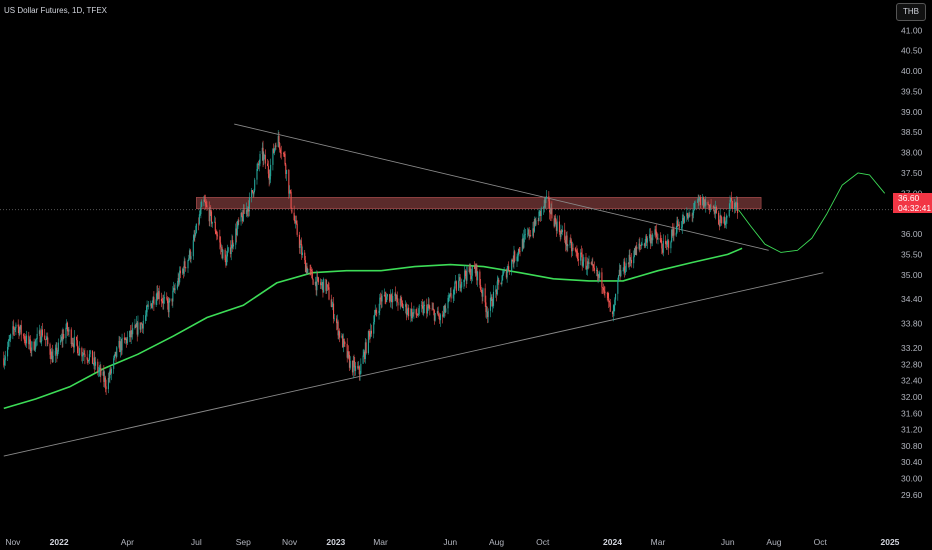 This screenshot has height=550, width=932. What do you see at coordinates (912, 153) in the screenshot?
I see `y-tick-label: 38.00` at bounding box center [912, 153].